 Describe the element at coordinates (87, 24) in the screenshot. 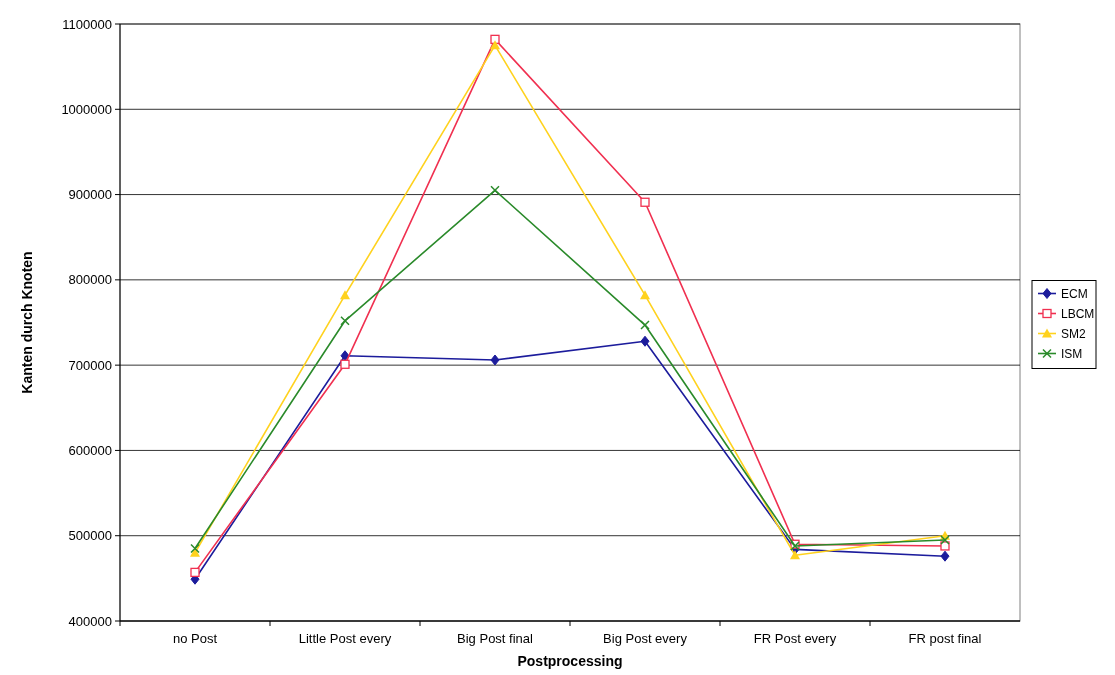

I see `y-tick-label: 1100000` at that location.